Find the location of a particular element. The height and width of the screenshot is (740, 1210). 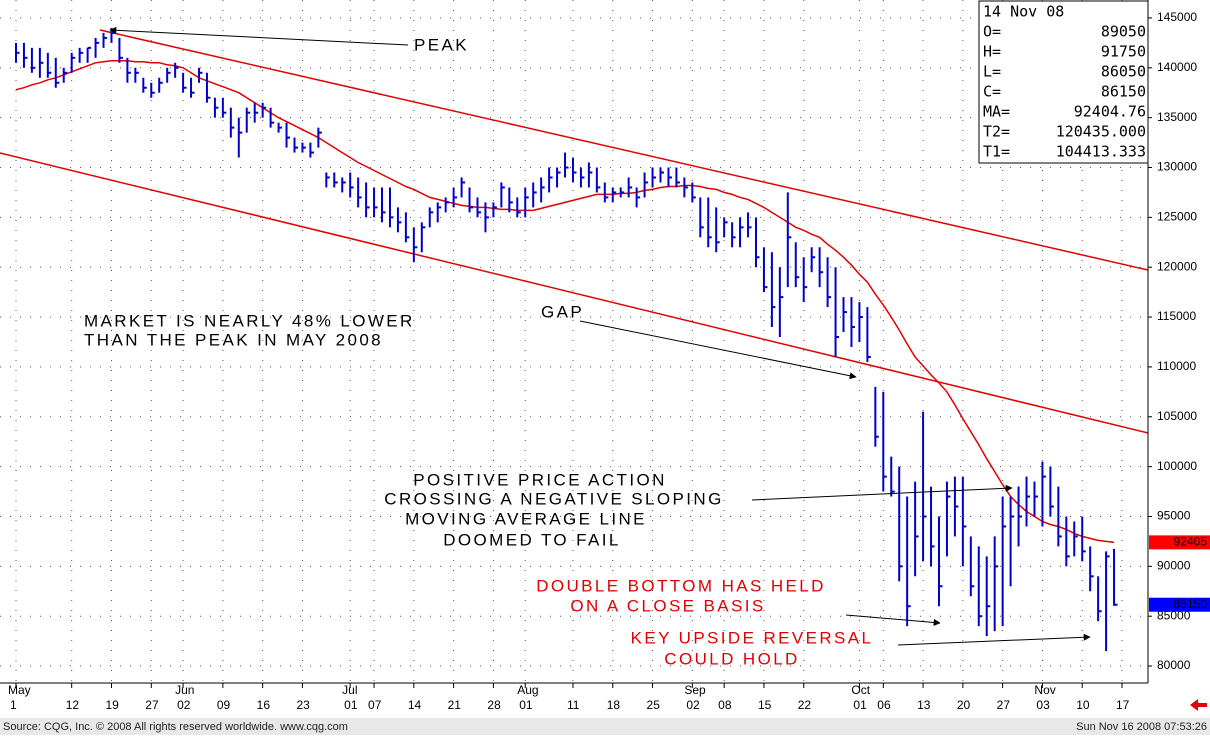

info-value: 89050 is located at coordinates (1123, 32).